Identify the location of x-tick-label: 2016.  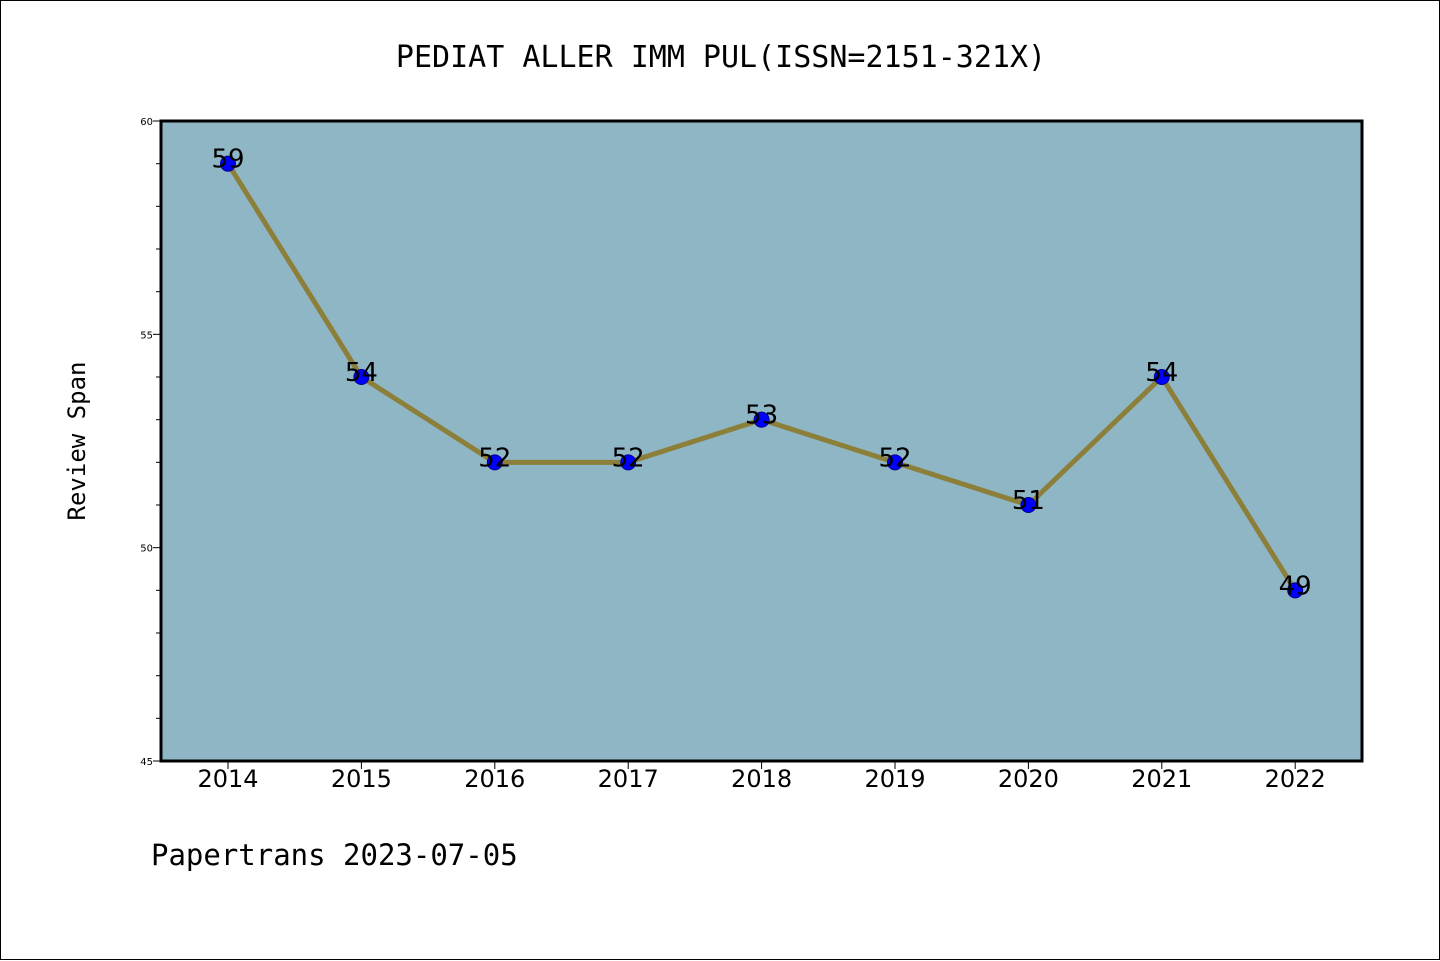
(494, 779).